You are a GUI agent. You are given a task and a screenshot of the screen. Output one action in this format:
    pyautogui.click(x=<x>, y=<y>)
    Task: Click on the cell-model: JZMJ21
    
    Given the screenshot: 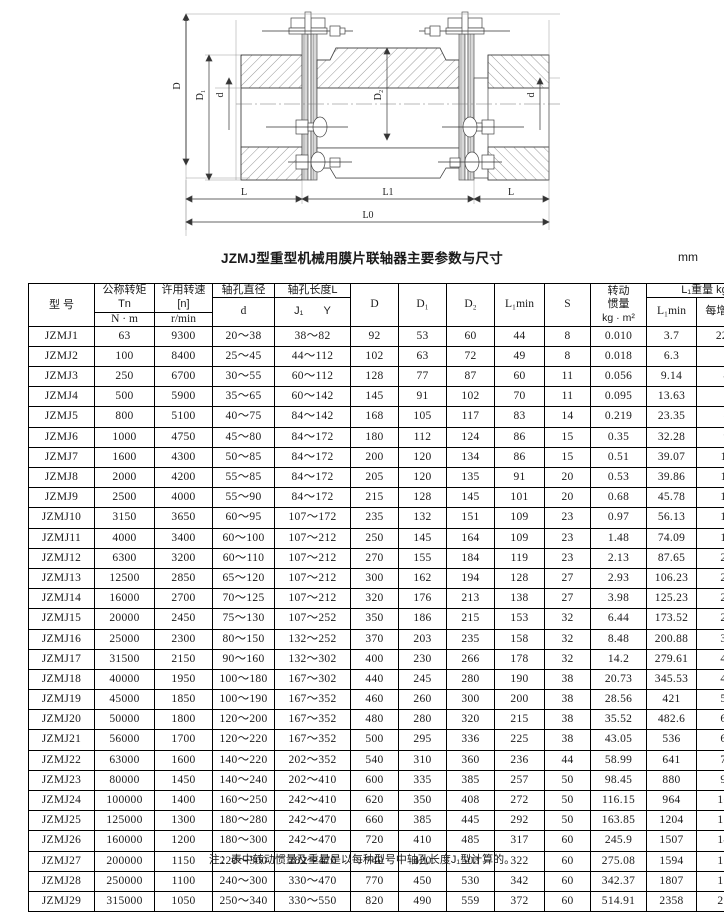 What is the action you would take?
    pyautogui.click(x=62, y=740)
    